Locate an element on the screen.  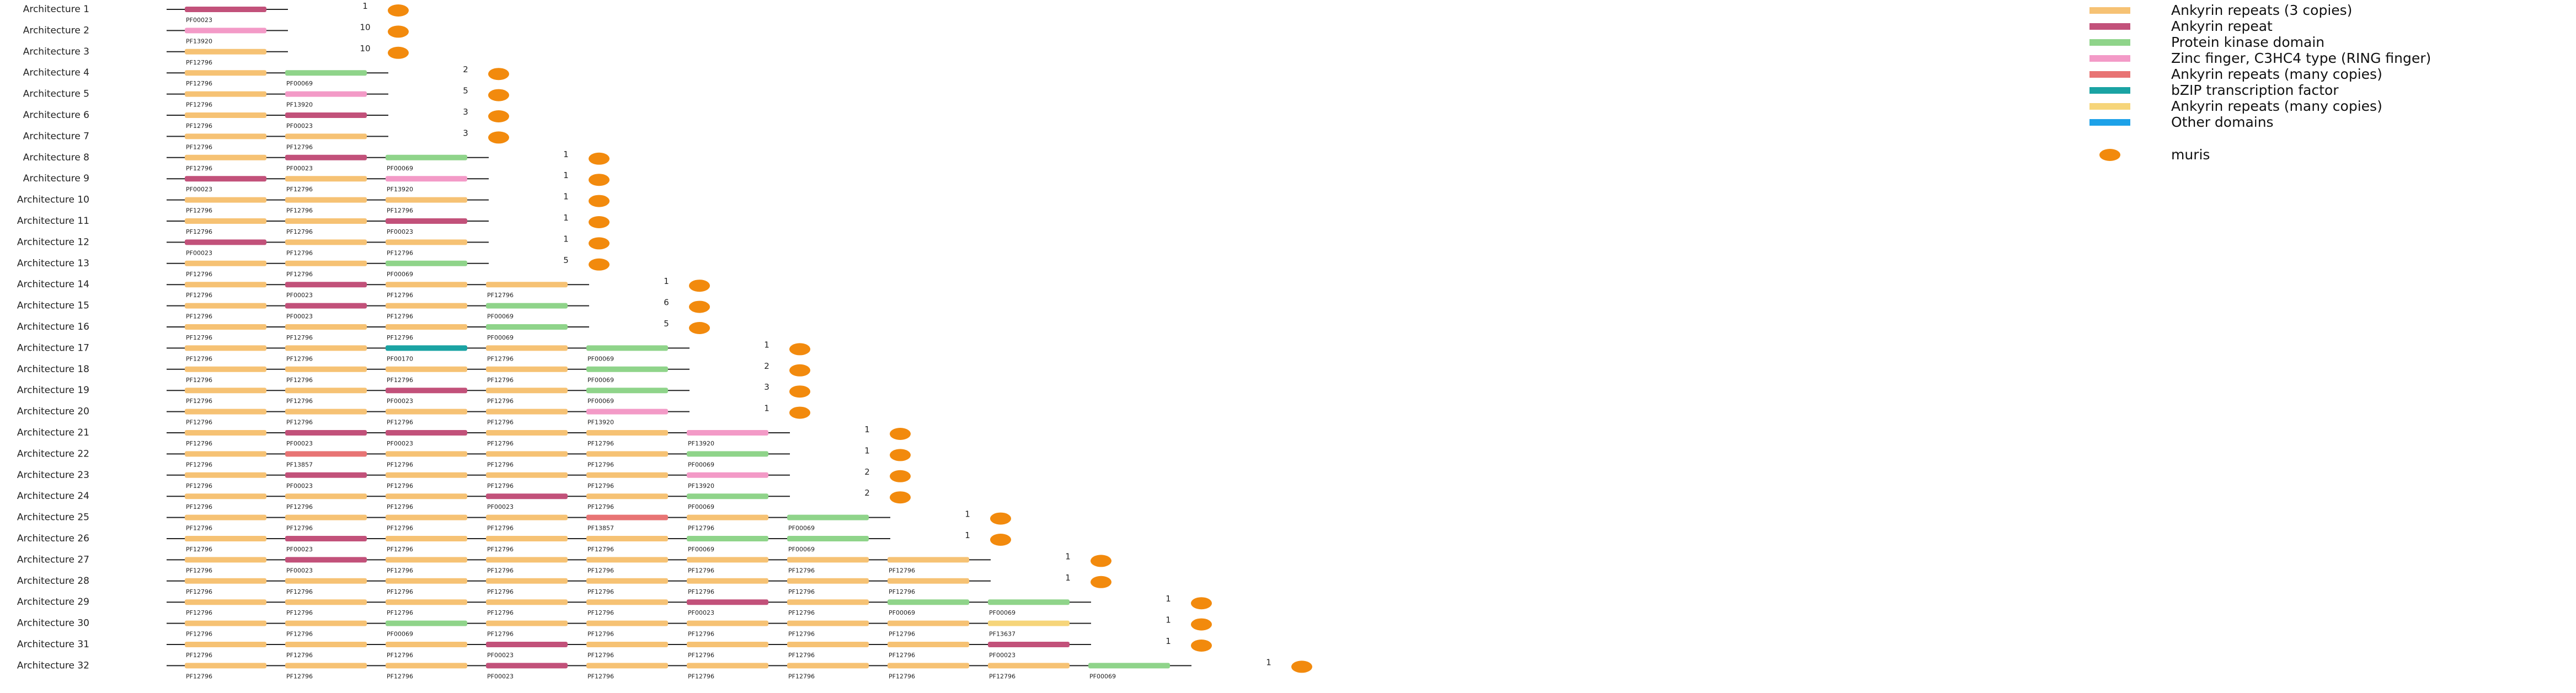
architecture-row: Architecture 10 PF12796 PF12796 PF12796 1 is located at coordinates (313, 203).